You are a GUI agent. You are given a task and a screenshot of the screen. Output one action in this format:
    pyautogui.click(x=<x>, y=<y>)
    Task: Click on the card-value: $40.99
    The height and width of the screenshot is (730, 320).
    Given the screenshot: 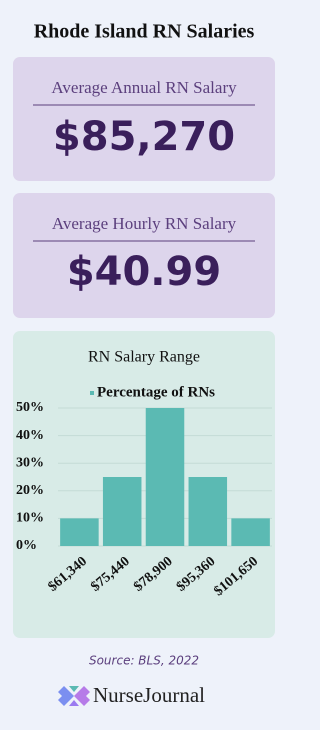 What is the action you would take?
    pyautogui.click(x=144, y=272)
    